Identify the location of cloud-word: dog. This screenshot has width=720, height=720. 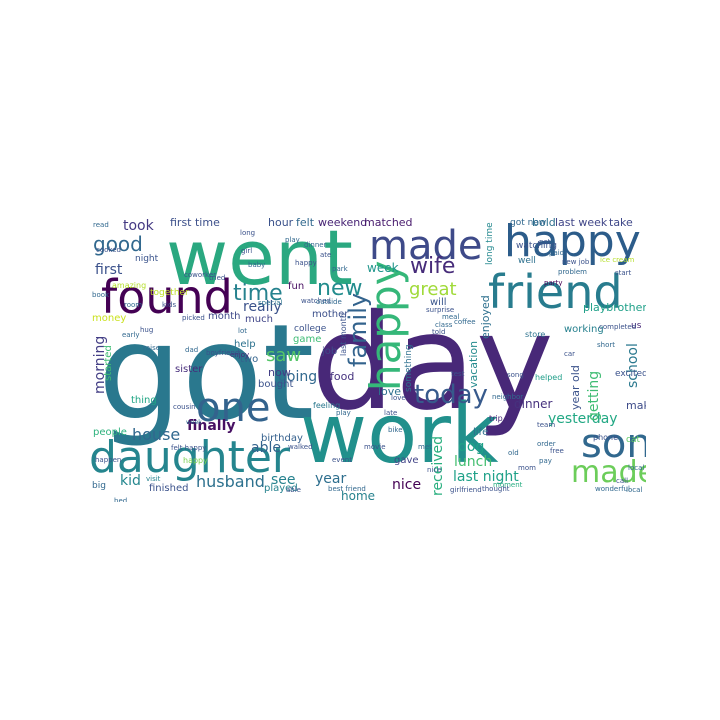
(471, 447).